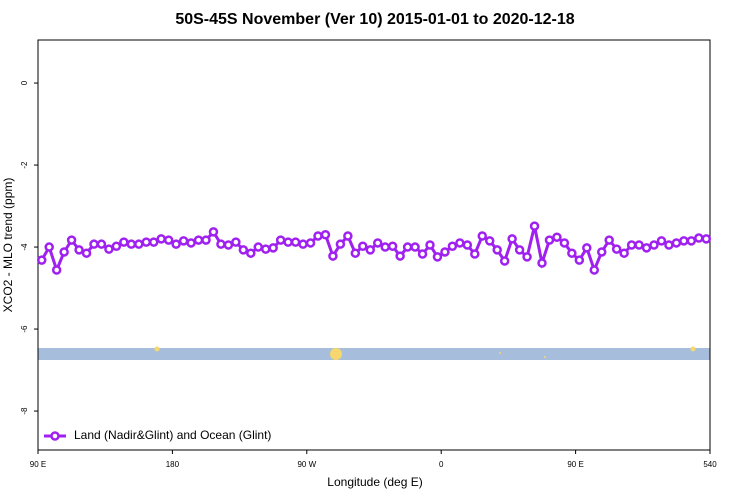 Image resolution: width=750 pixels, height=500 pixels. What do you see at coordinates (24, 411) in the screenshot?
I see `y-tick-label: -8` at bounding box center [24, 411].